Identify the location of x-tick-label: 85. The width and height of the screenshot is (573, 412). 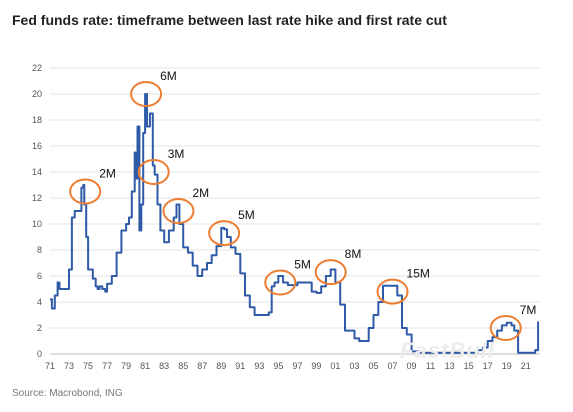
(183, 366).